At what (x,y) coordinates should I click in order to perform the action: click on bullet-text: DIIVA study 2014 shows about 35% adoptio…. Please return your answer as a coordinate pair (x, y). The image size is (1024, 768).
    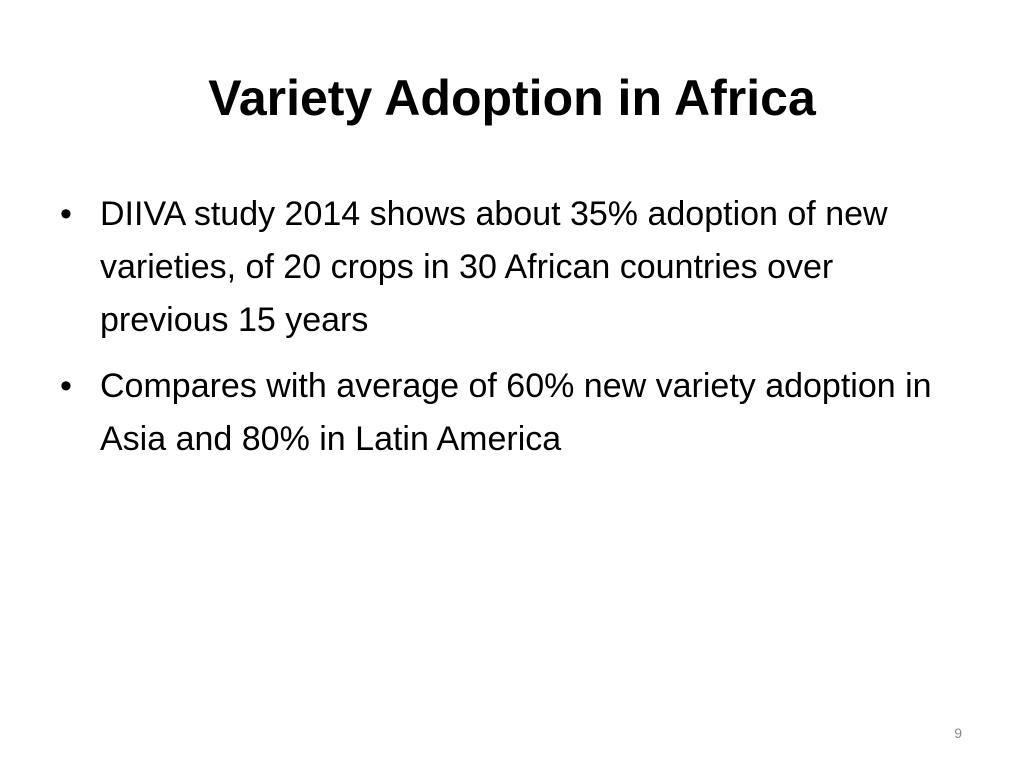
    Looking at the image, I should click on (494, 267).